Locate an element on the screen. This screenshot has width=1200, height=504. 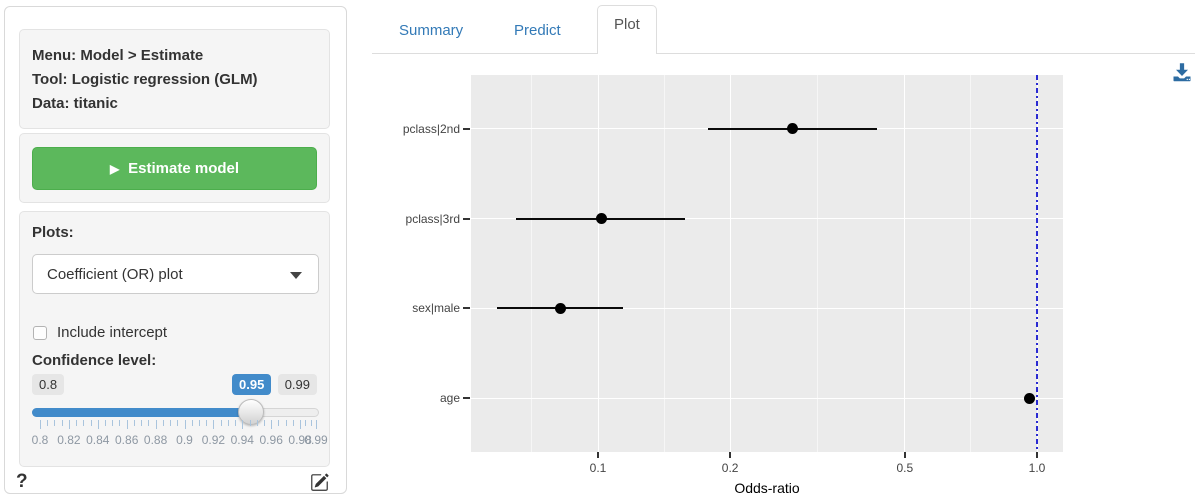
slider-tick-label: 0.94 is located at coordinates (242, 440).